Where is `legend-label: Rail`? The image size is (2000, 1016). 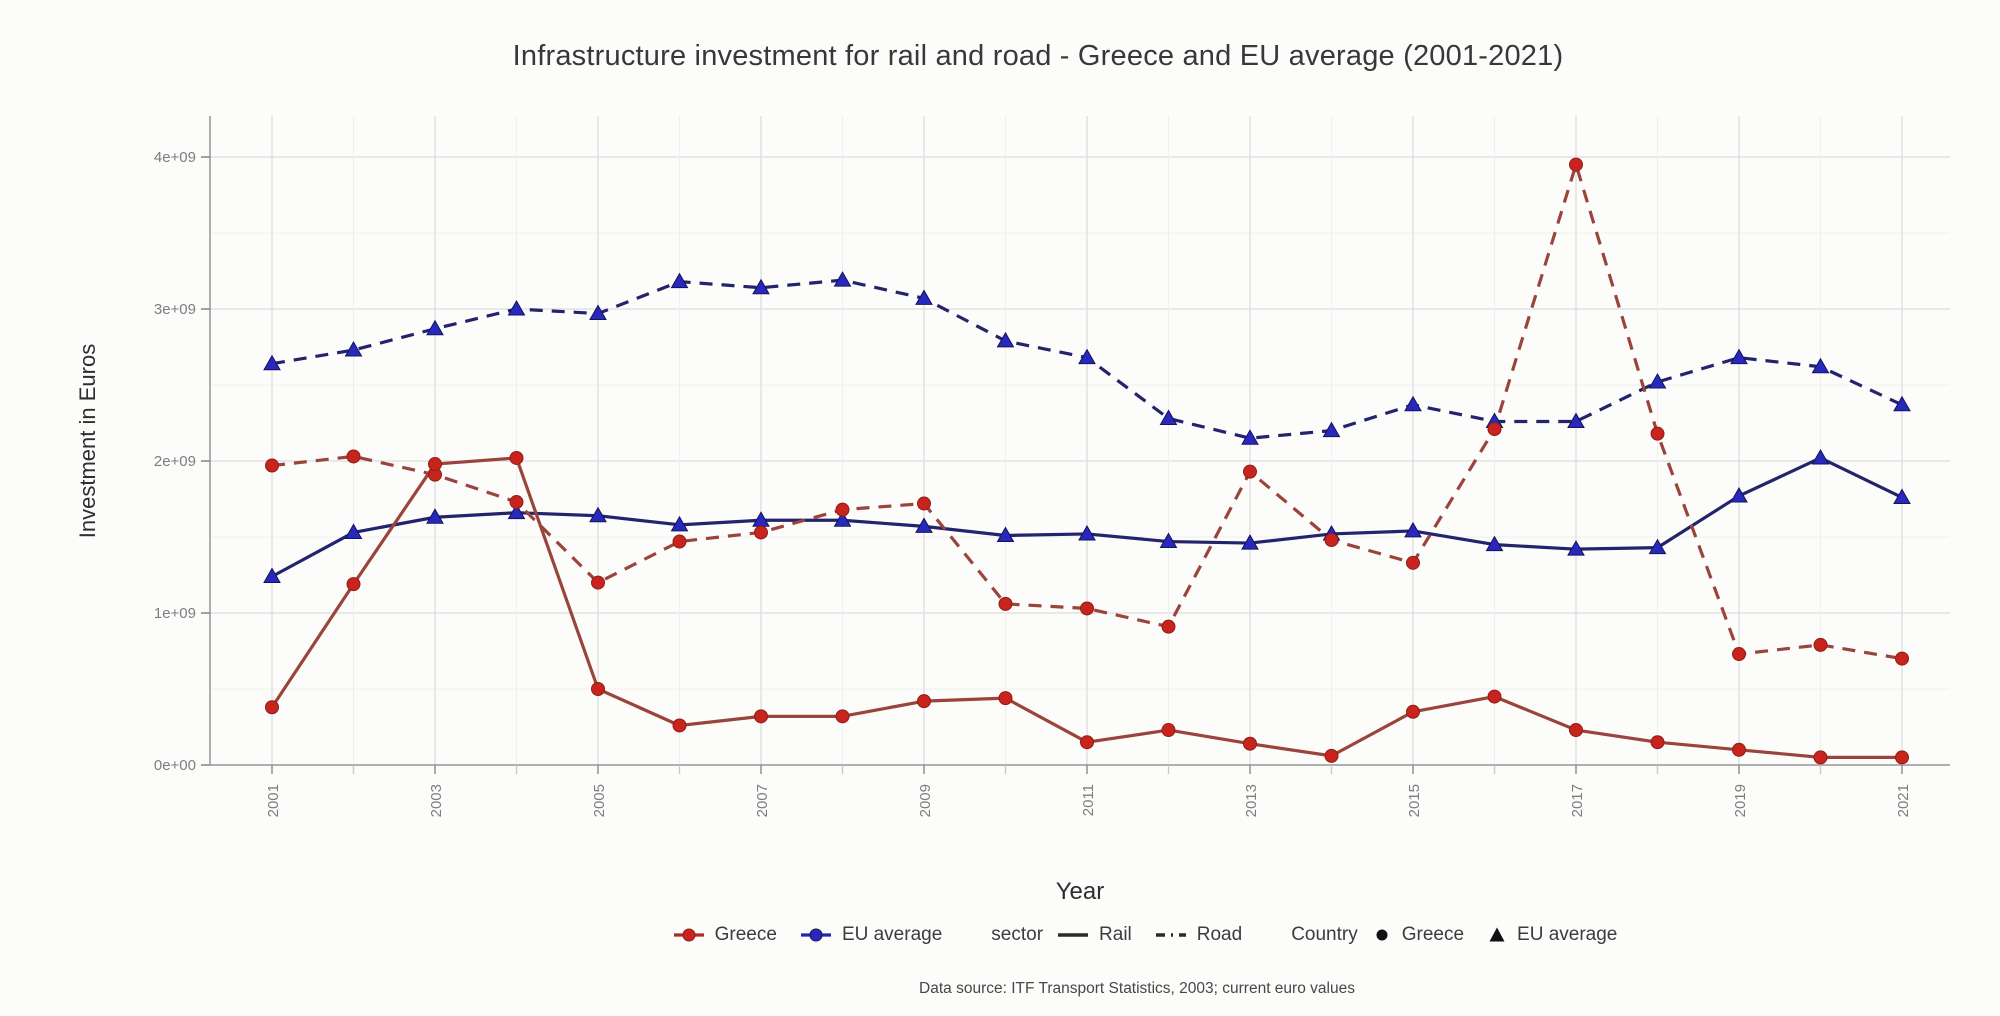 legend-label: Rail is located at coordinates (1115, 934).